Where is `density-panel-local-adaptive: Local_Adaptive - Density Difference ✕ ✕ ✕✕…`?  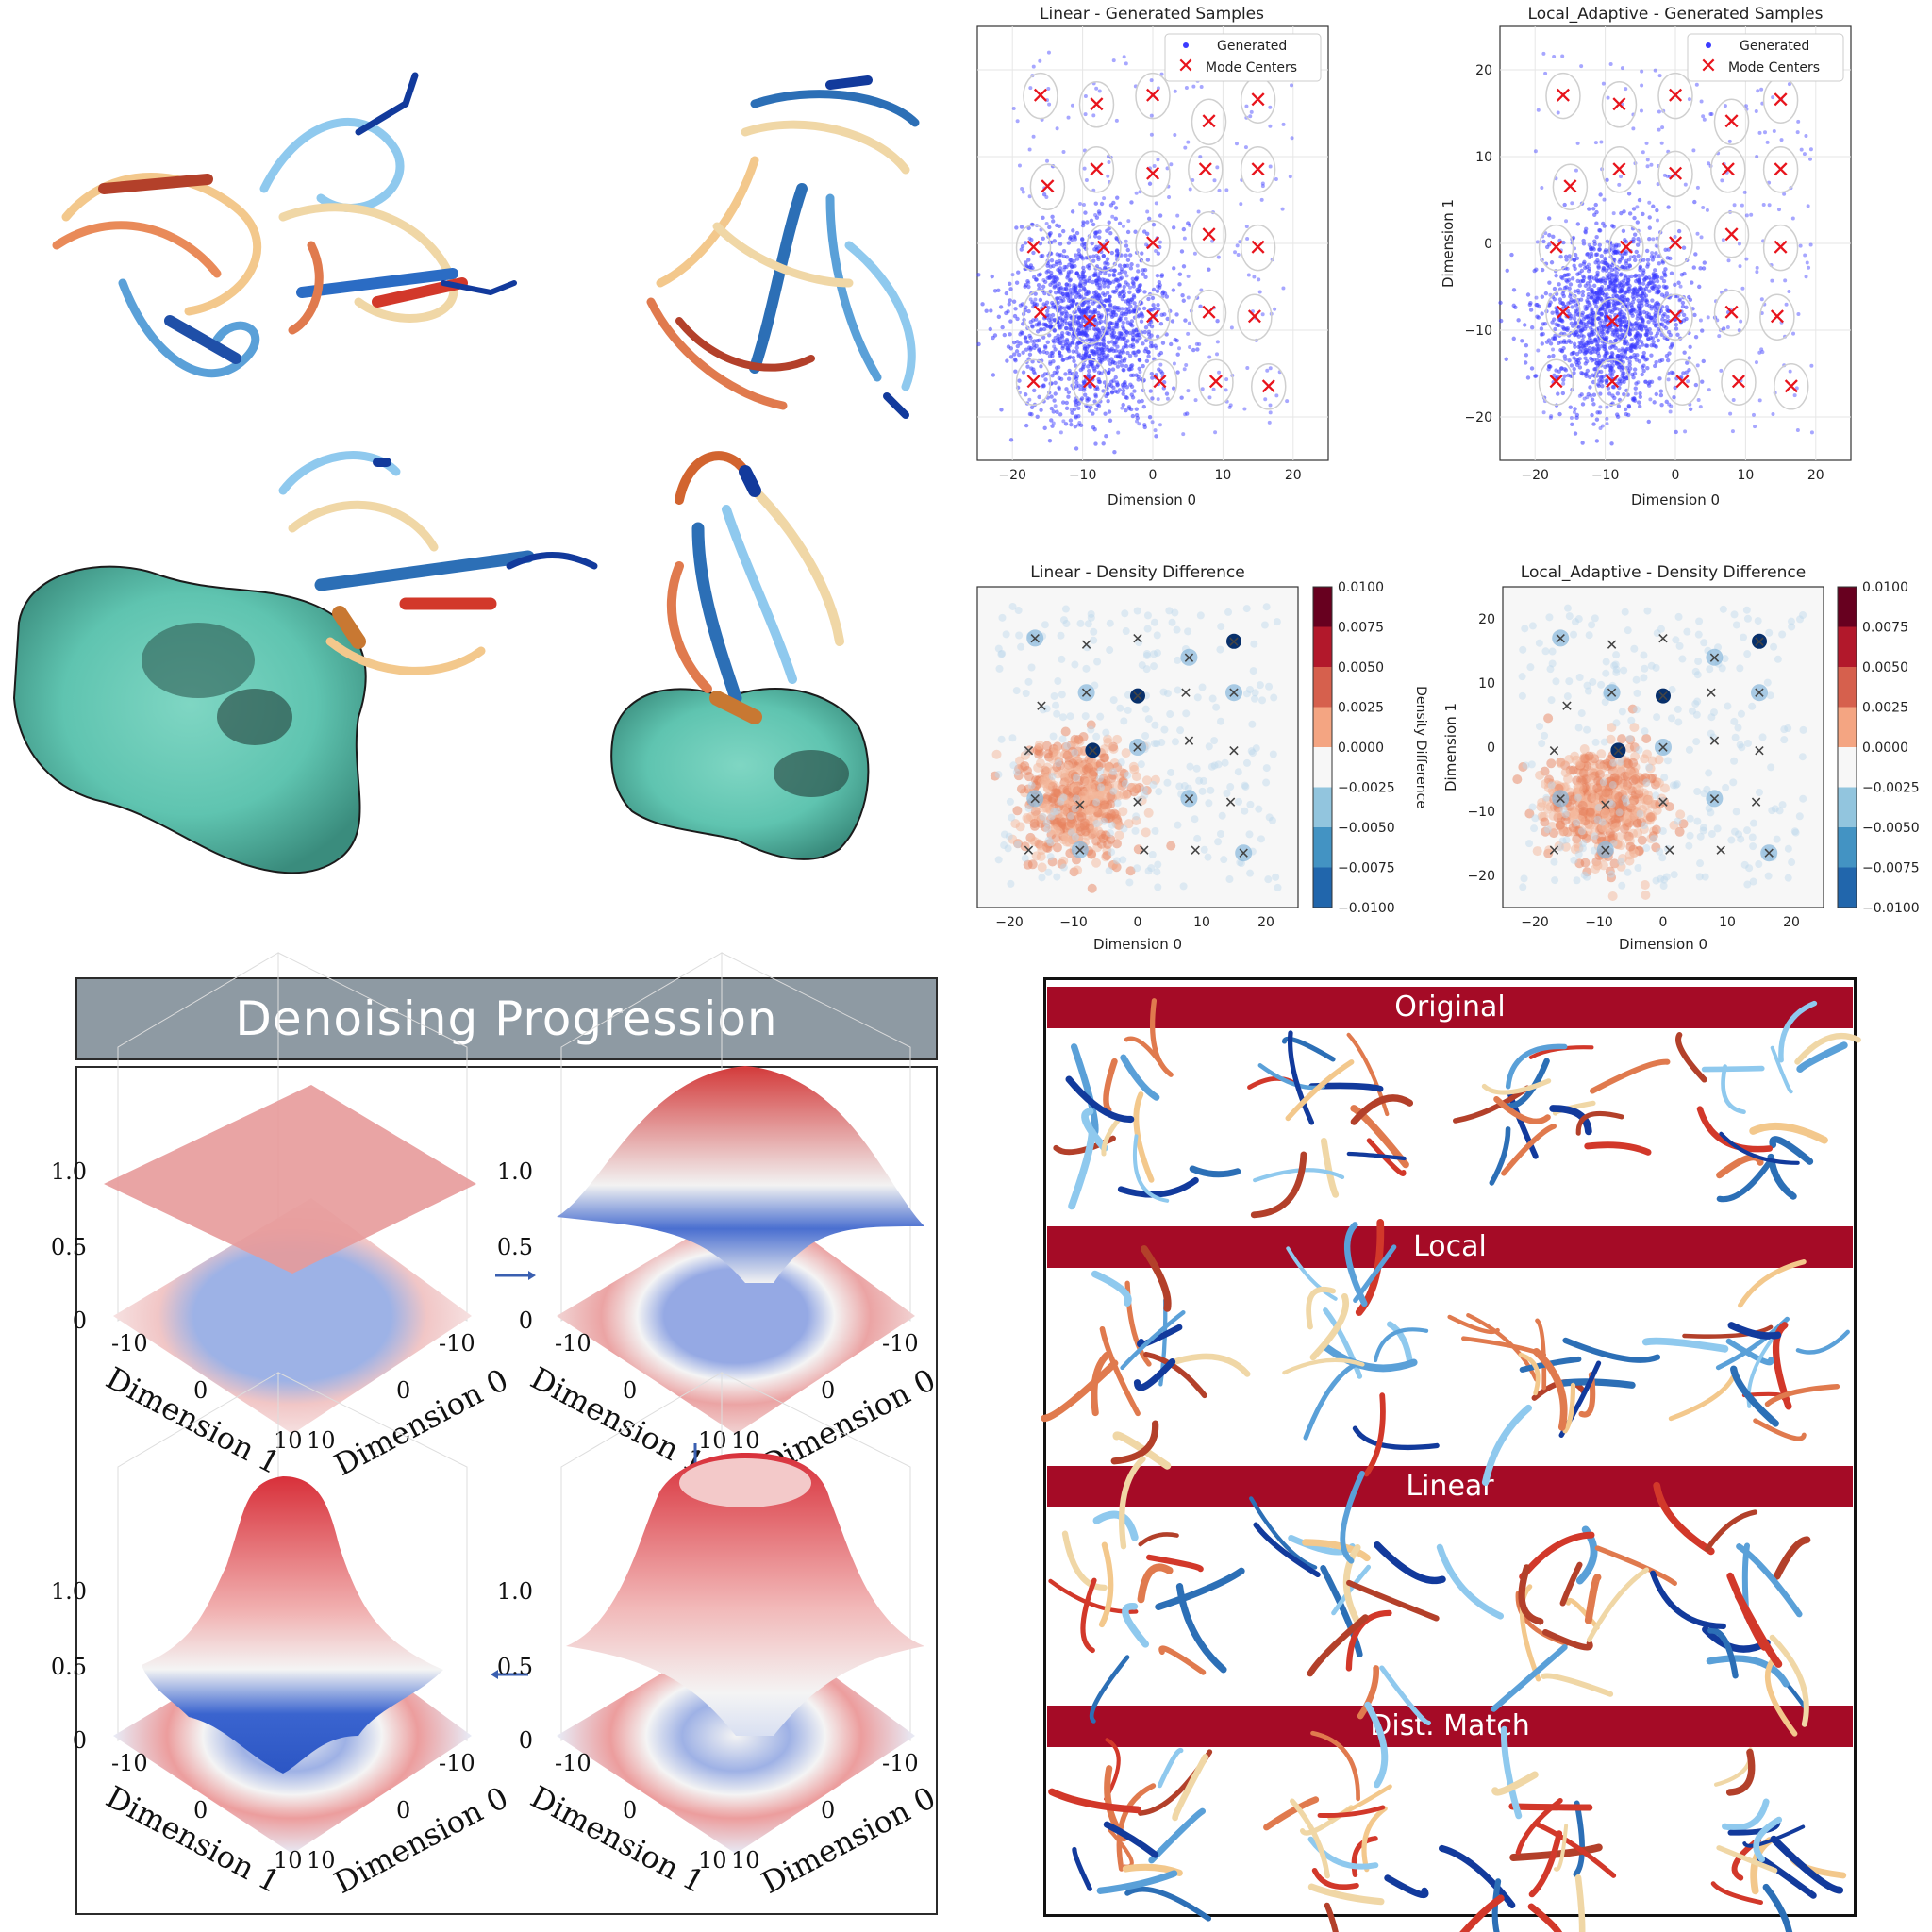 density-panel-local-adaptive: Local_Adaptive - Density Difference ✕ ✕ ✕✕… is located at coordinates (1681, 758).